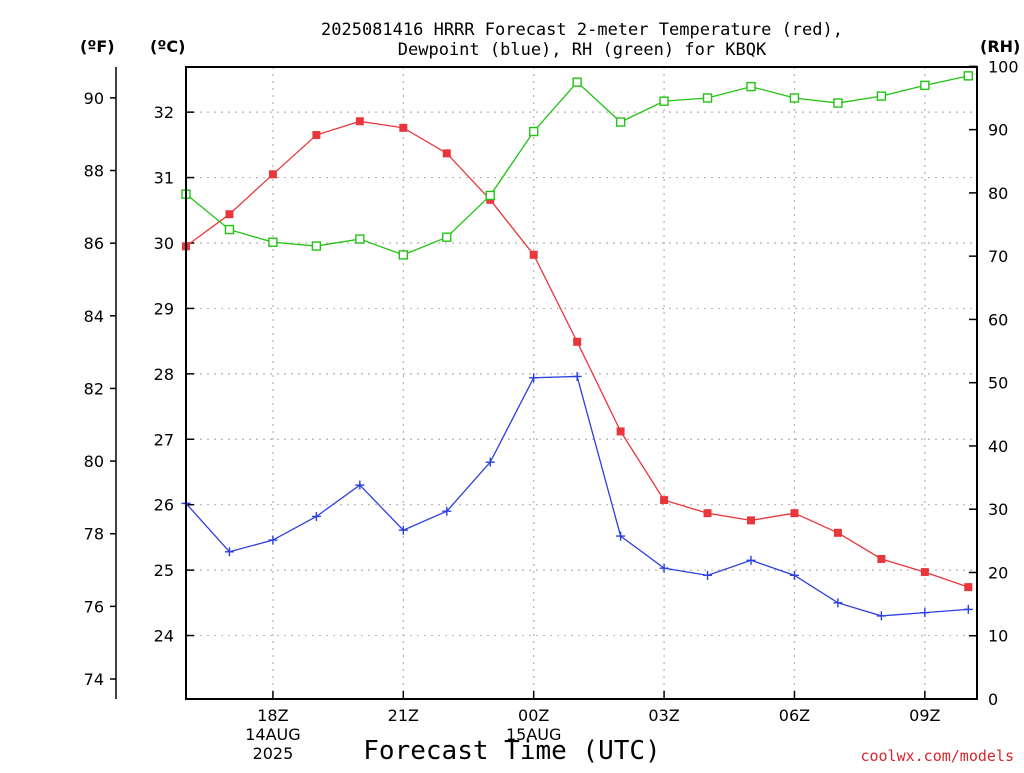 The height and width of the screenshot is (773, 1024). What do you see at coordinates (663, 715) in the screenshot?
I see `x-tick-label: 03Z` at bounding box center [663, 715].